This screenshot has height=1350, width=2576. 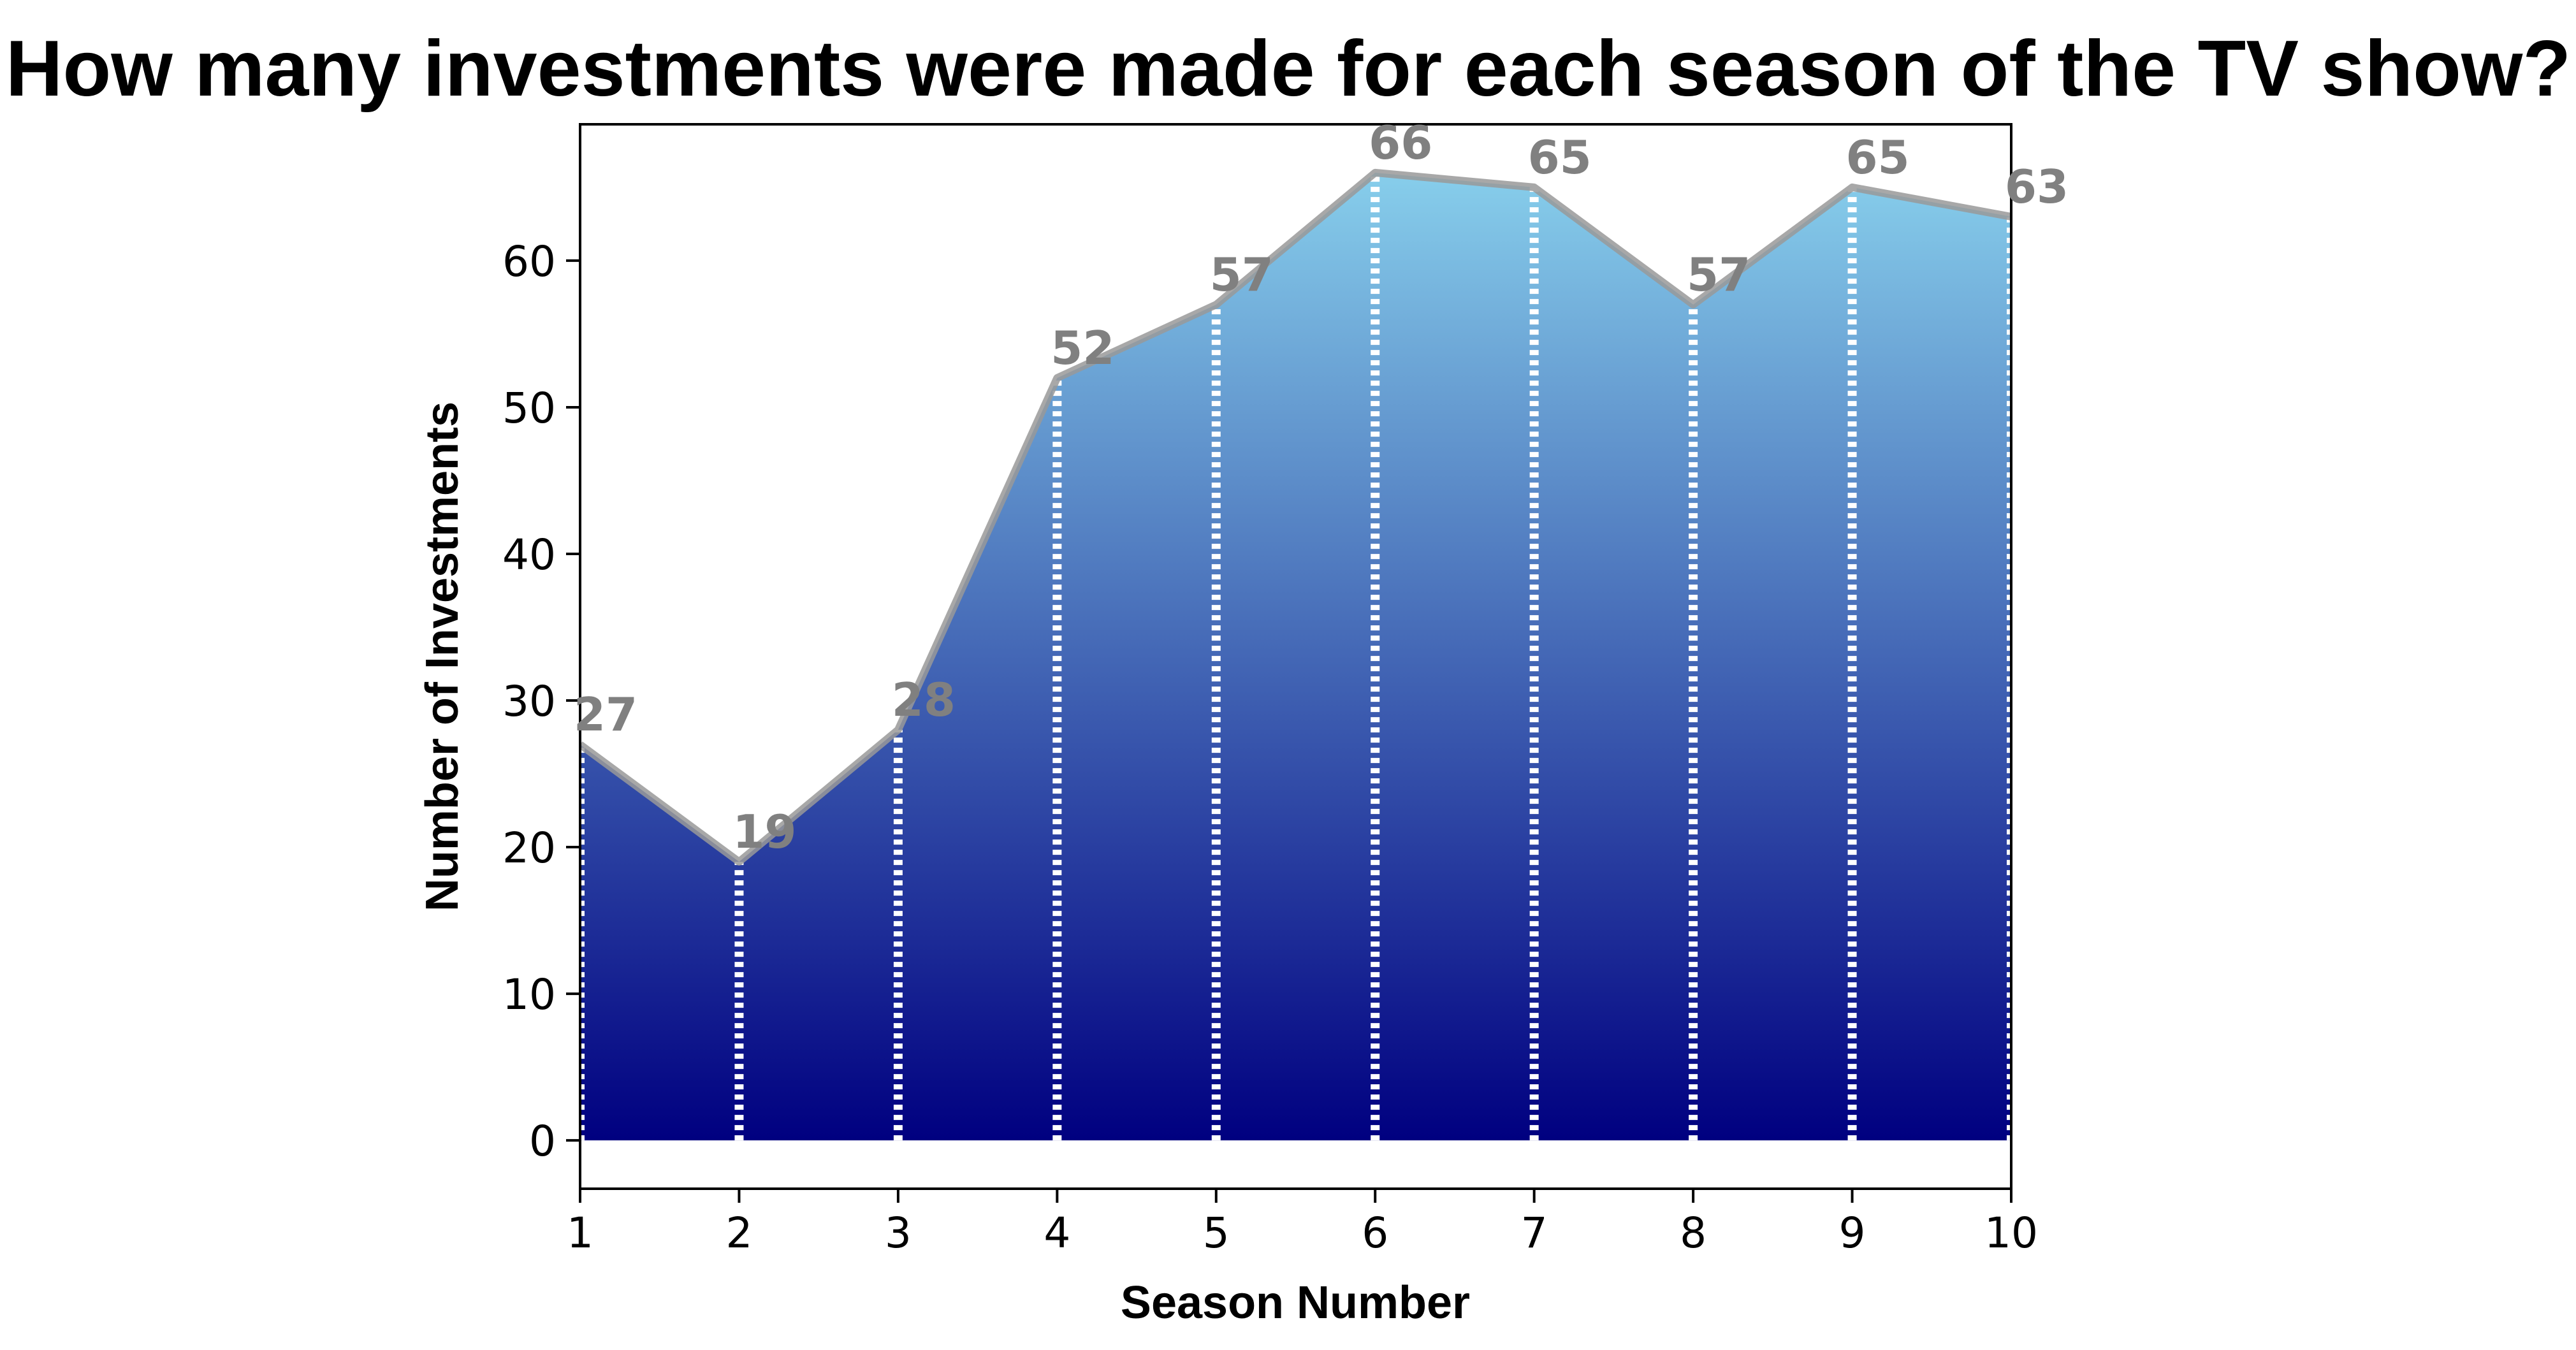 I want to click on y-tick-label: 30, so click(x=529, y=702).